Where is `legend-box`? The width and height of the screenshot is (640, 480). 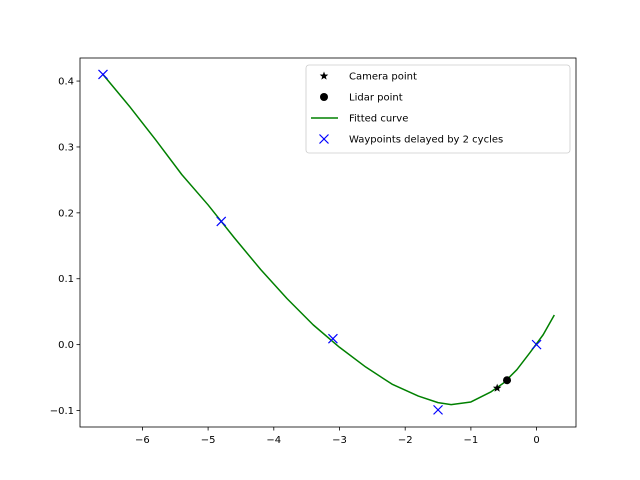
legend-box is located at coordinates (438, 109).